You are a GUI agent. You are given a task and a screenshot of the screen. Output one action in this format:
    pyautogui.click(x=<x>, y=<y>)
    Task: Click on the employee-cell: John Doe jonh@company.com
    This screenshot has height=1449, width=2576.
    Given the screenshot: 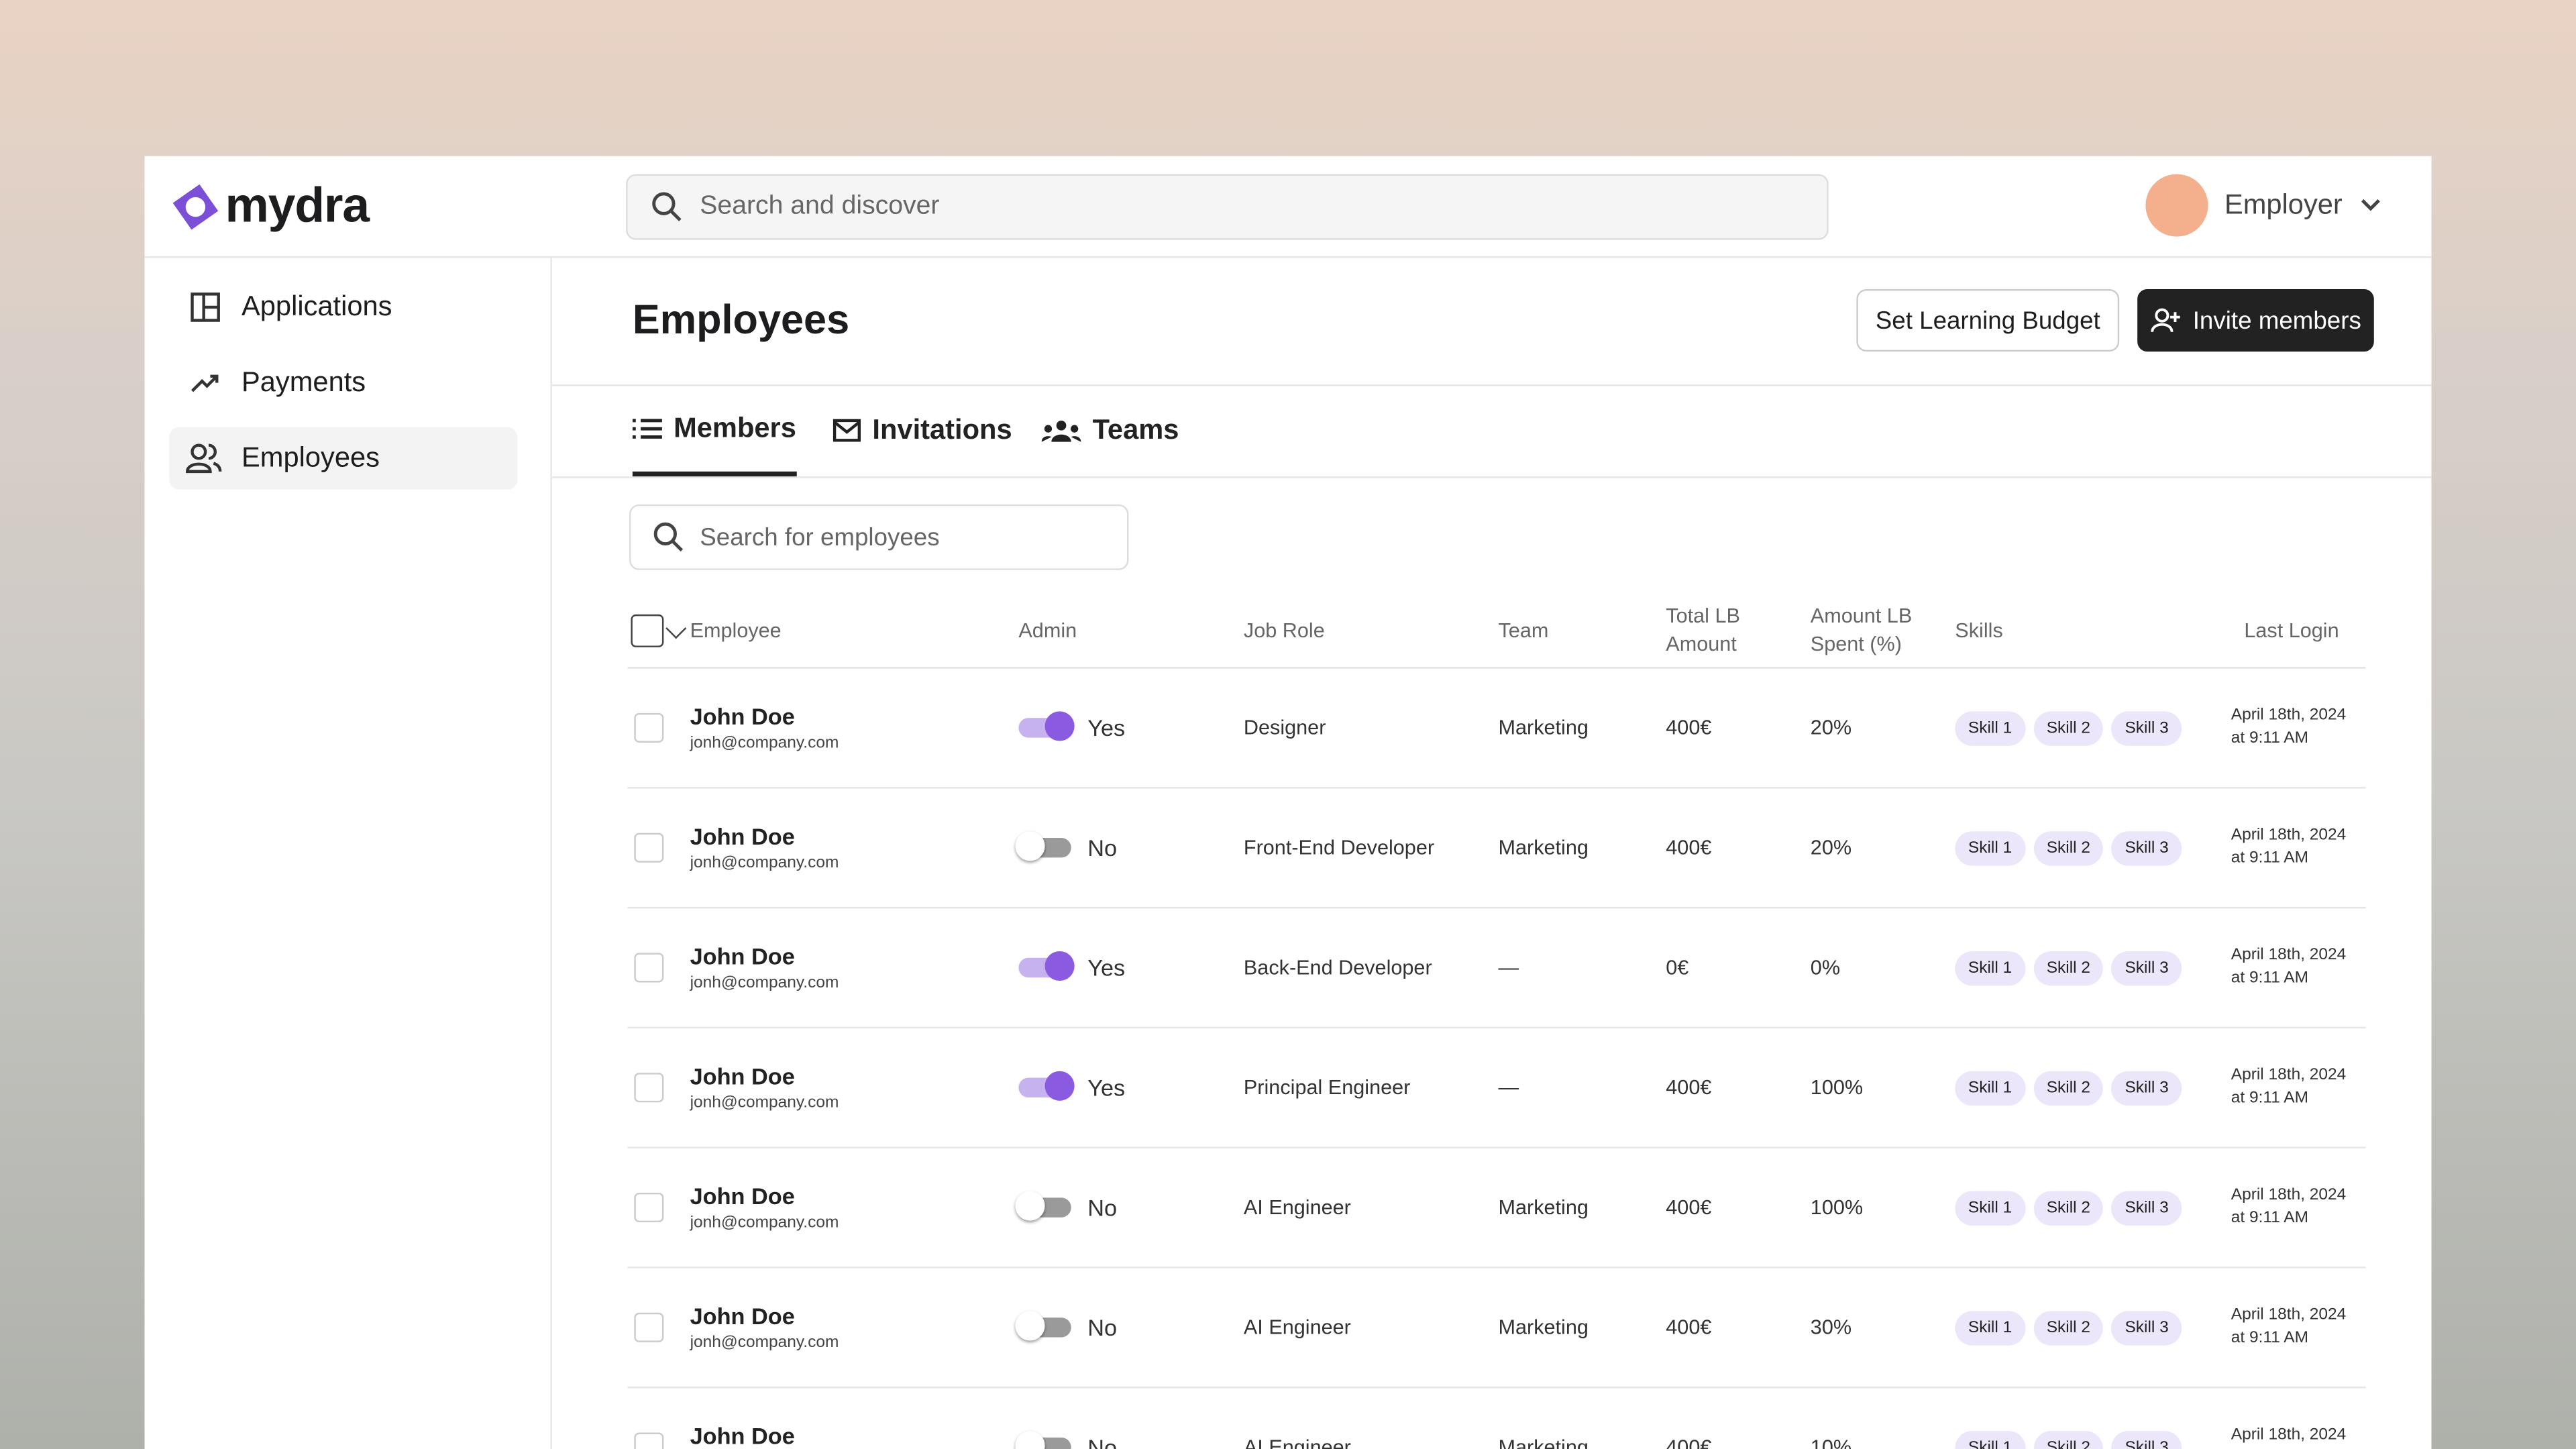 What is the action you would take?
    pyautogui.click(x=854, y=847)
    